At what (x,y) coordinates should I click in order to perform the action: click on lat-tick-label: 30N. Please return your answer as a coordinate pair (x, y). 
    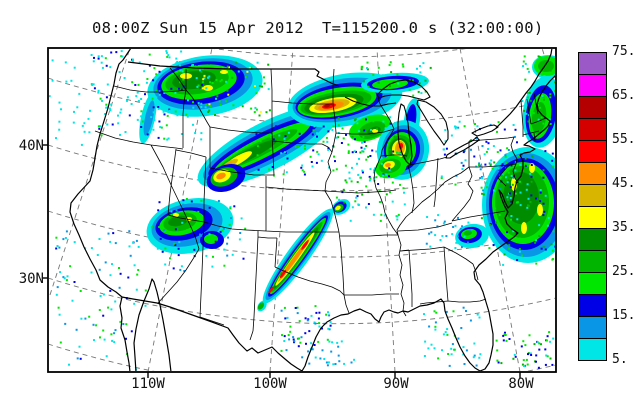
    Looking at the image, I should click on (31, 279).